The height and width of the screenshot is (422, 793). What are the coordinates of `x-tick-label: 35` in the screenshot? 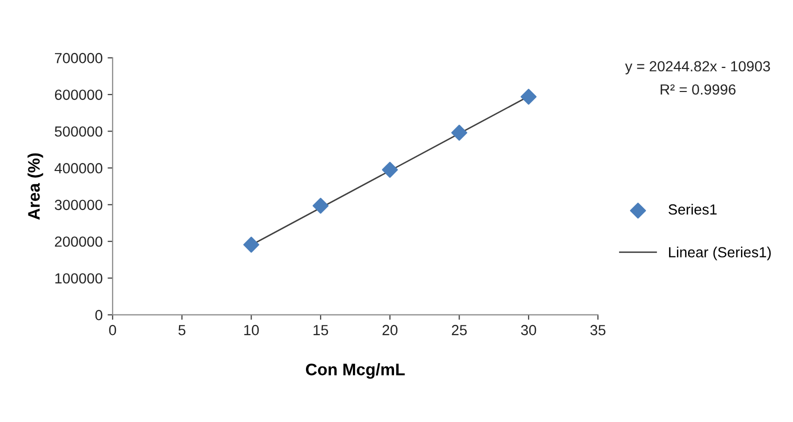 It's located at (598, 330).